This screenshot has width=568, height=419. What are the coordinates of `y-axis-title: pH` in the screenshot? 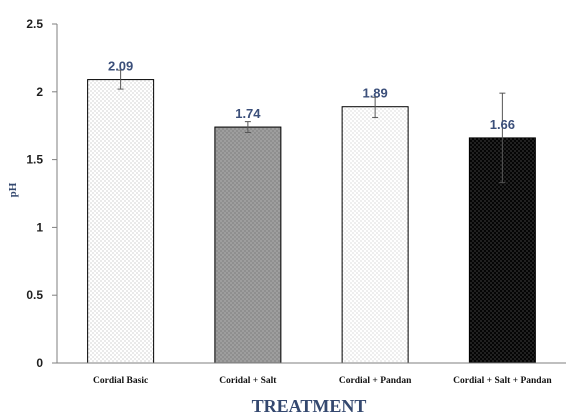 It's located at (13, 189).